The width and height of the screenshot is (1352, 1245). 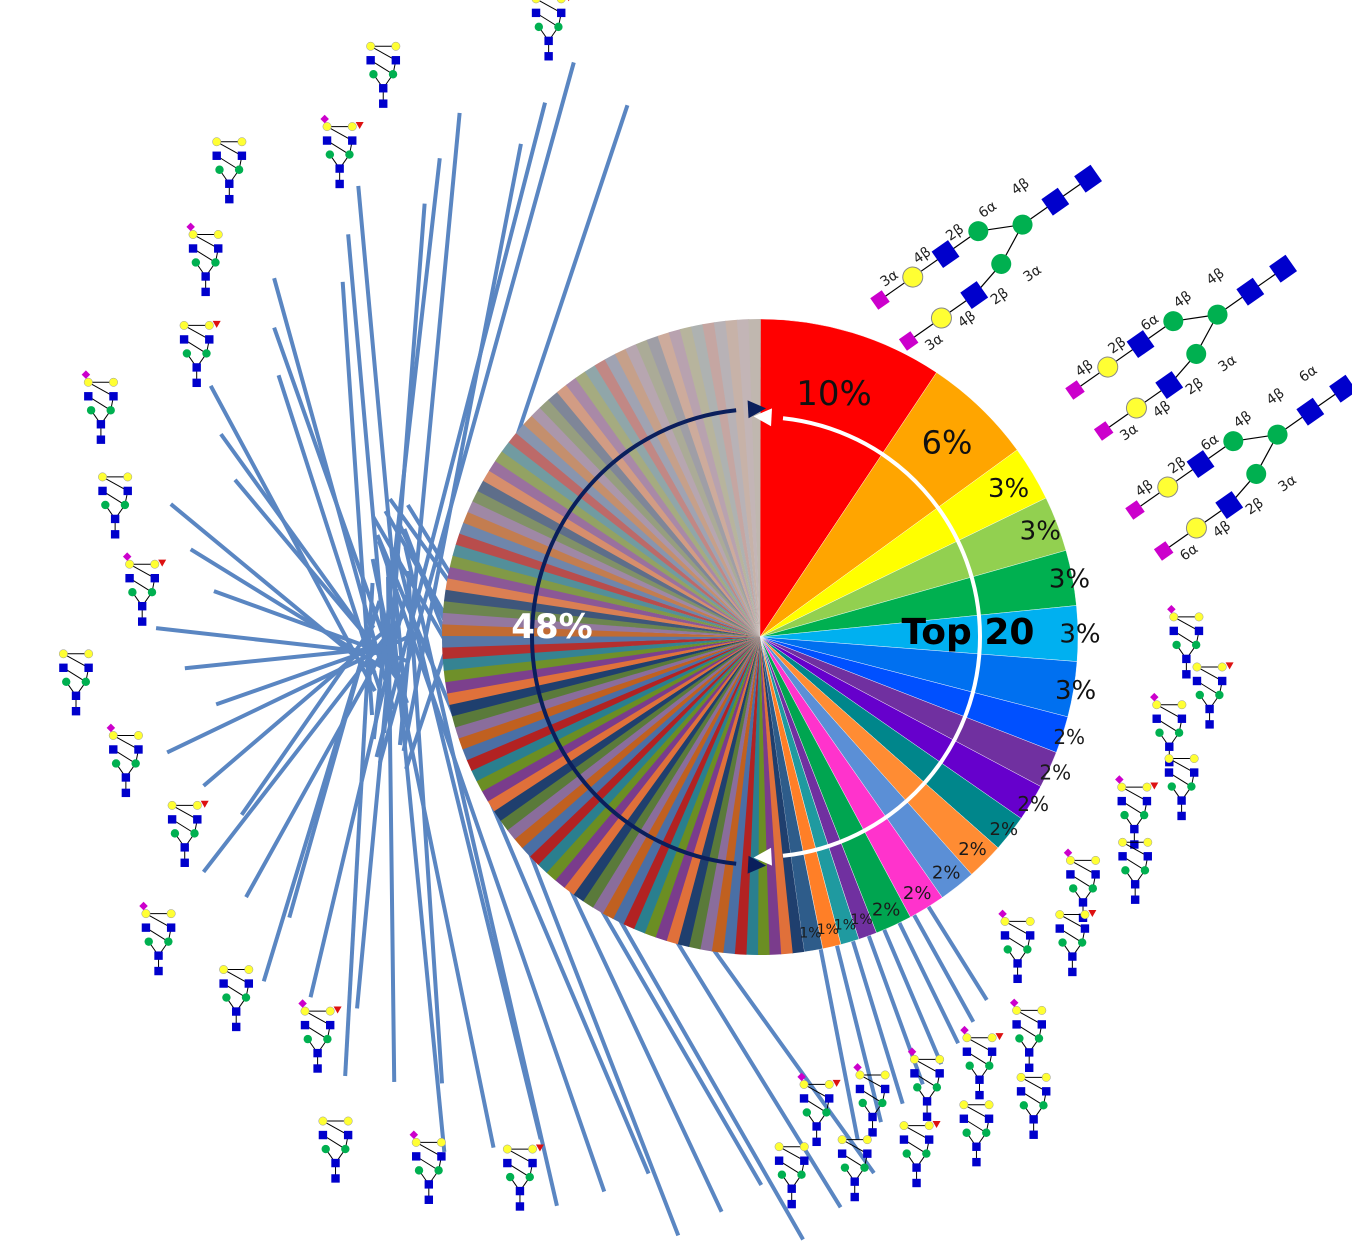 I want to click on linkage-label: 6α, so click(x=1308, y=374).